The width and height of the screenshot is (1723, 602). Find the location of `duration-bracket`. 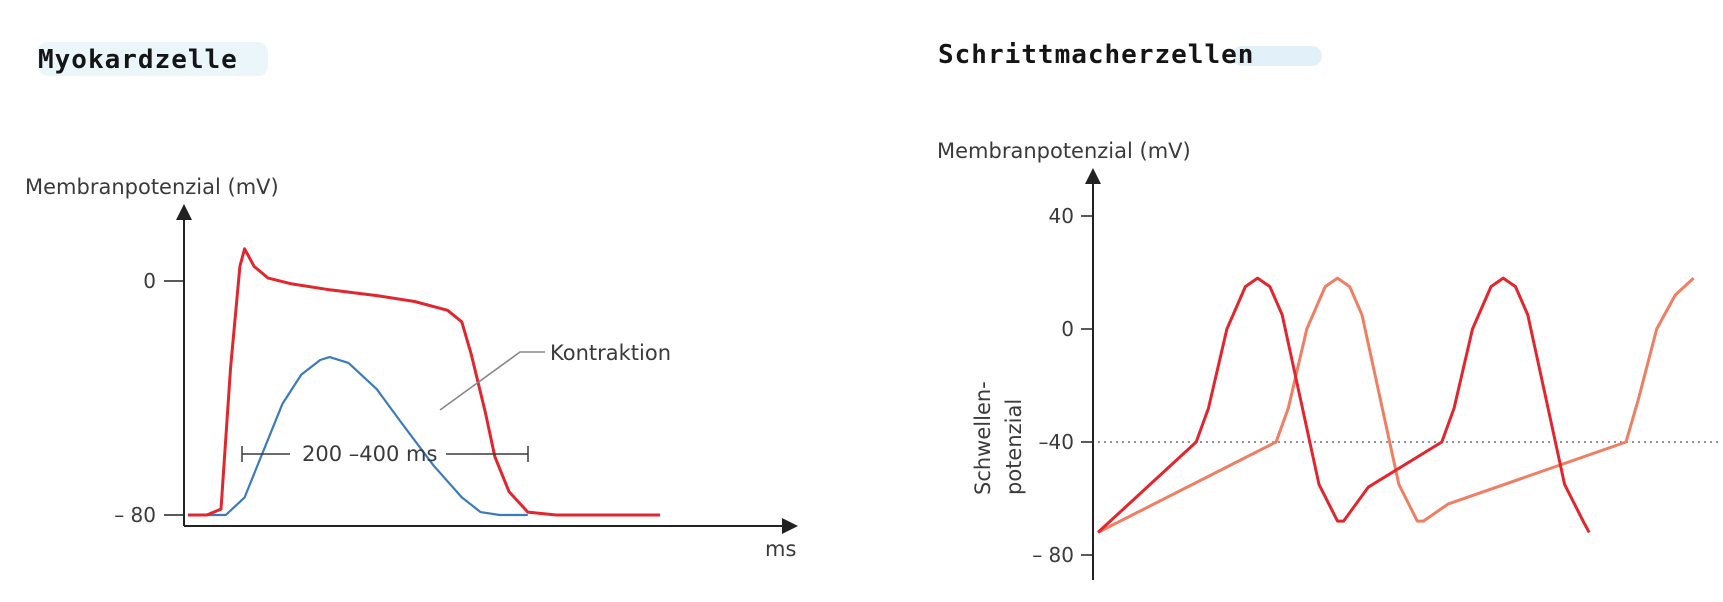

duration-bracket is located at coordinates (385, 454).